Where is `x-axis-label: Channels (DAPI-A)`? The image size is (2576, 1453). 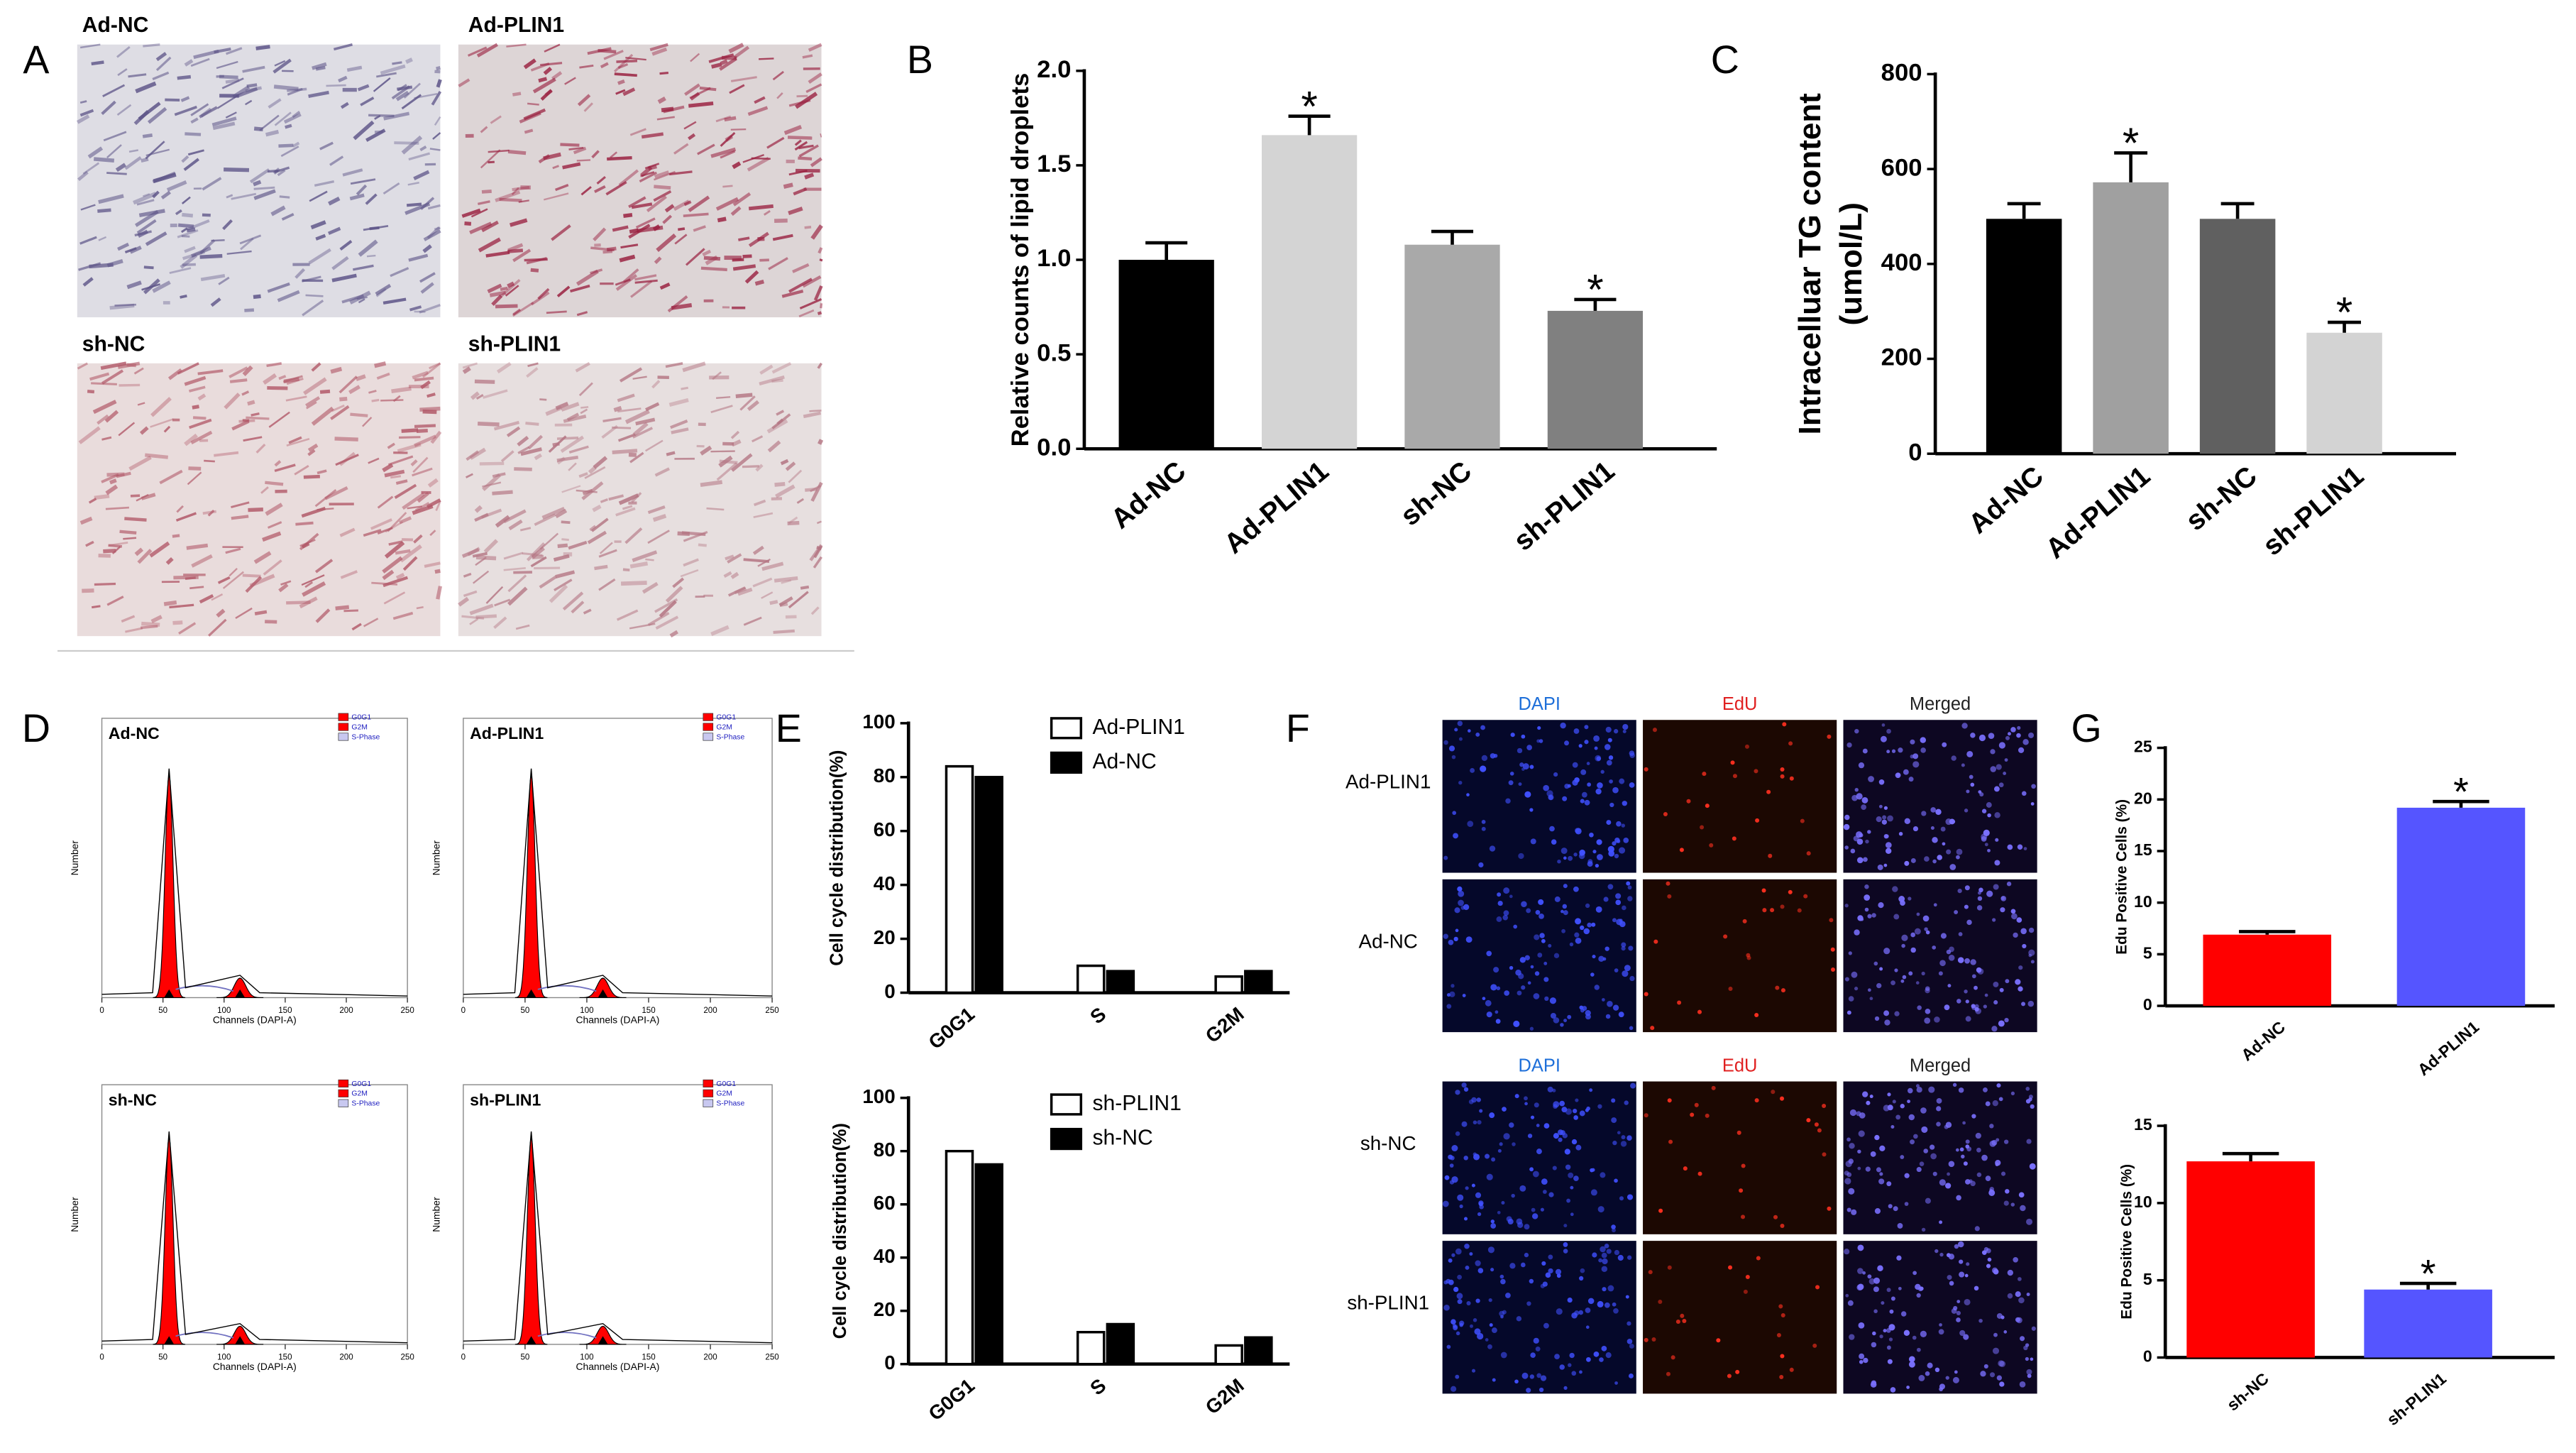 x-axis-label: Channels (DAPI-A) is located at coordinates (617, 1366).